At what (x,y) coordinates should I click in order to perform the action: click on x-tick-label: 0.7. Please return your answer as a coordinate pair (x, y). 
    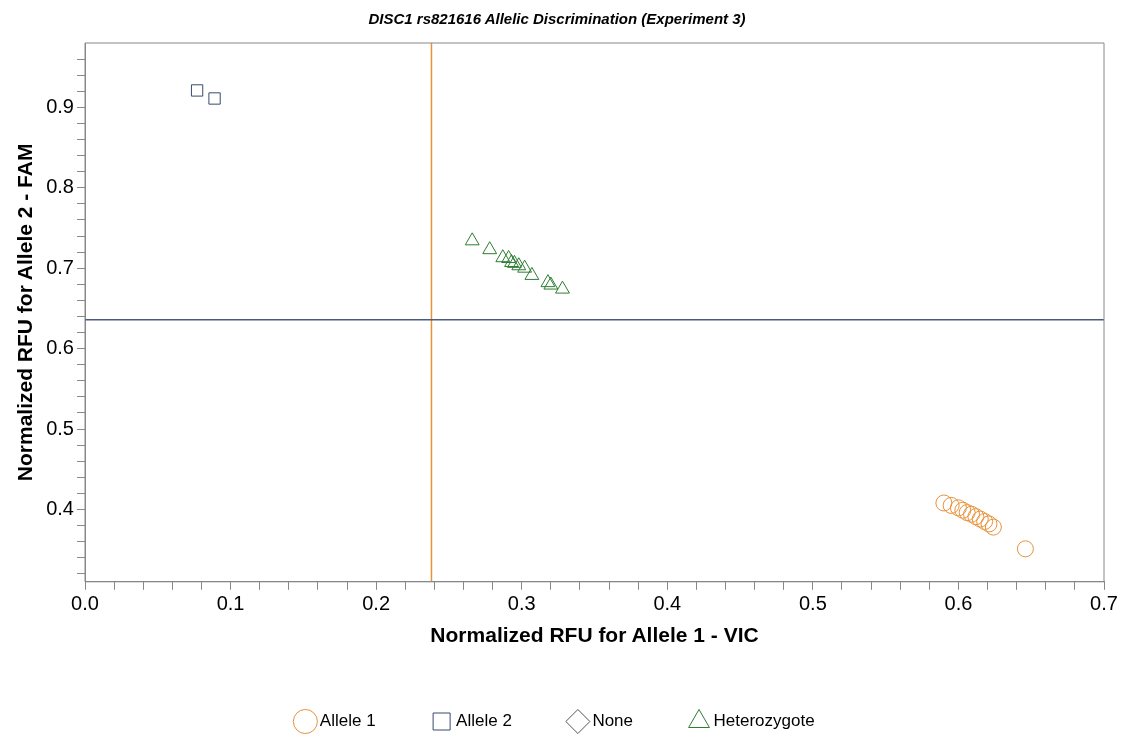
    Looking at the image, I should click on (1104, 603).